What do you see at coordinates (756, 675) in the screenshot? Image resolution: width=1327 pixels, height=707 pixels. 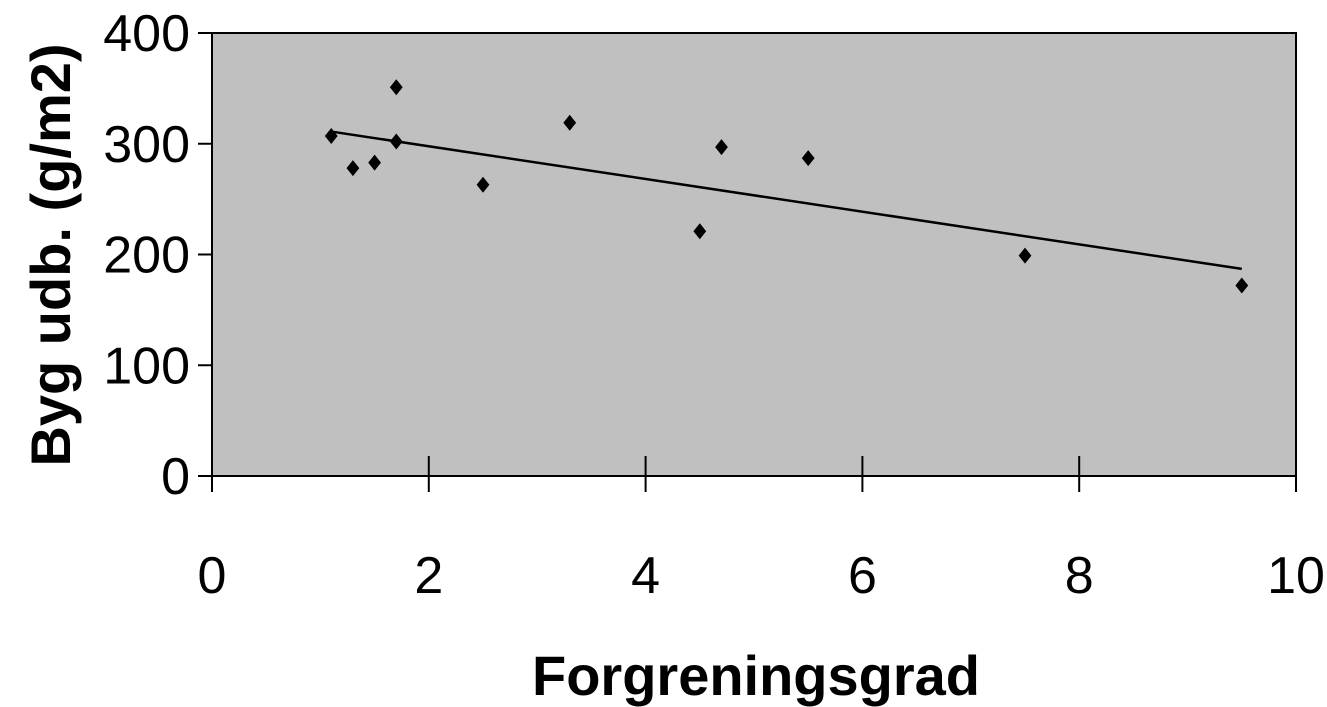 I see `x-axis-label: Forgreningsgrad` at bounding box center [756, 675].